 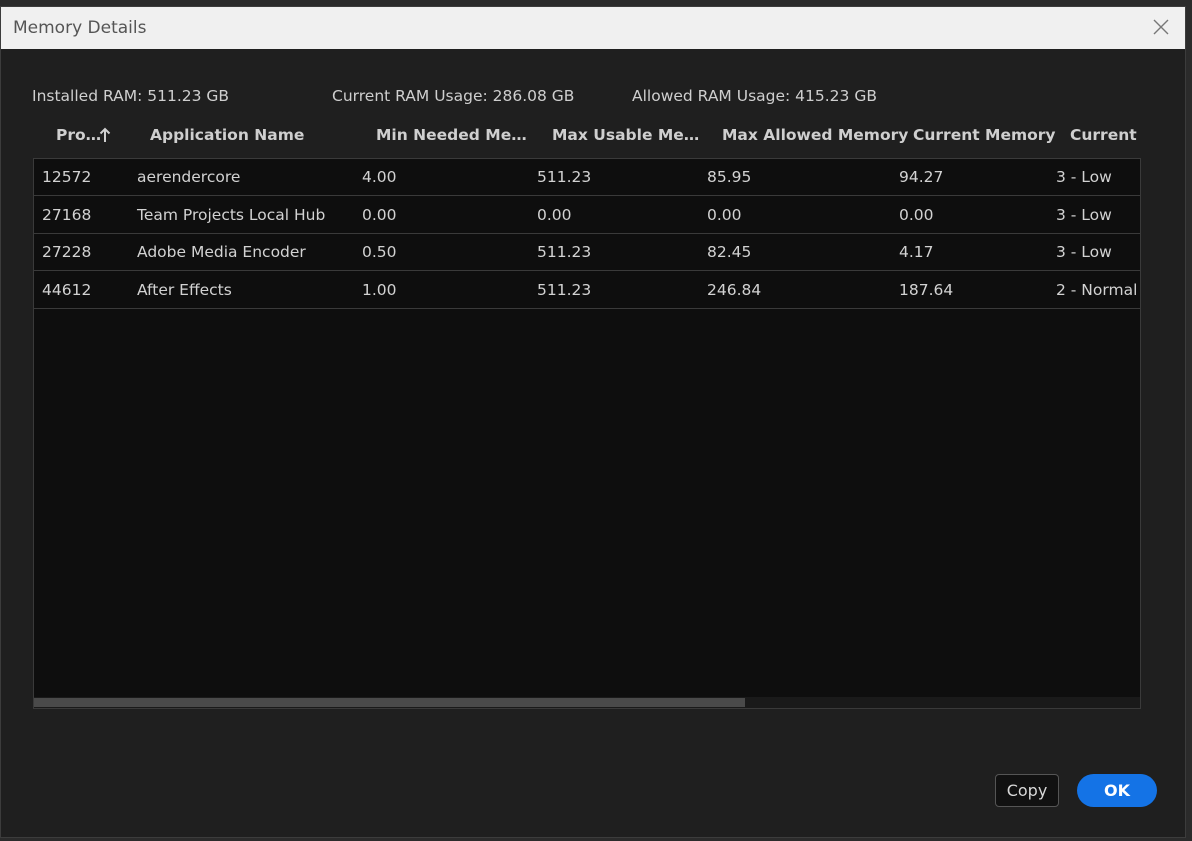 What do you see at coordinates (984, 135) in the screenshot?
I see `column-header: Current Memory` at bounding box center [984, 135].